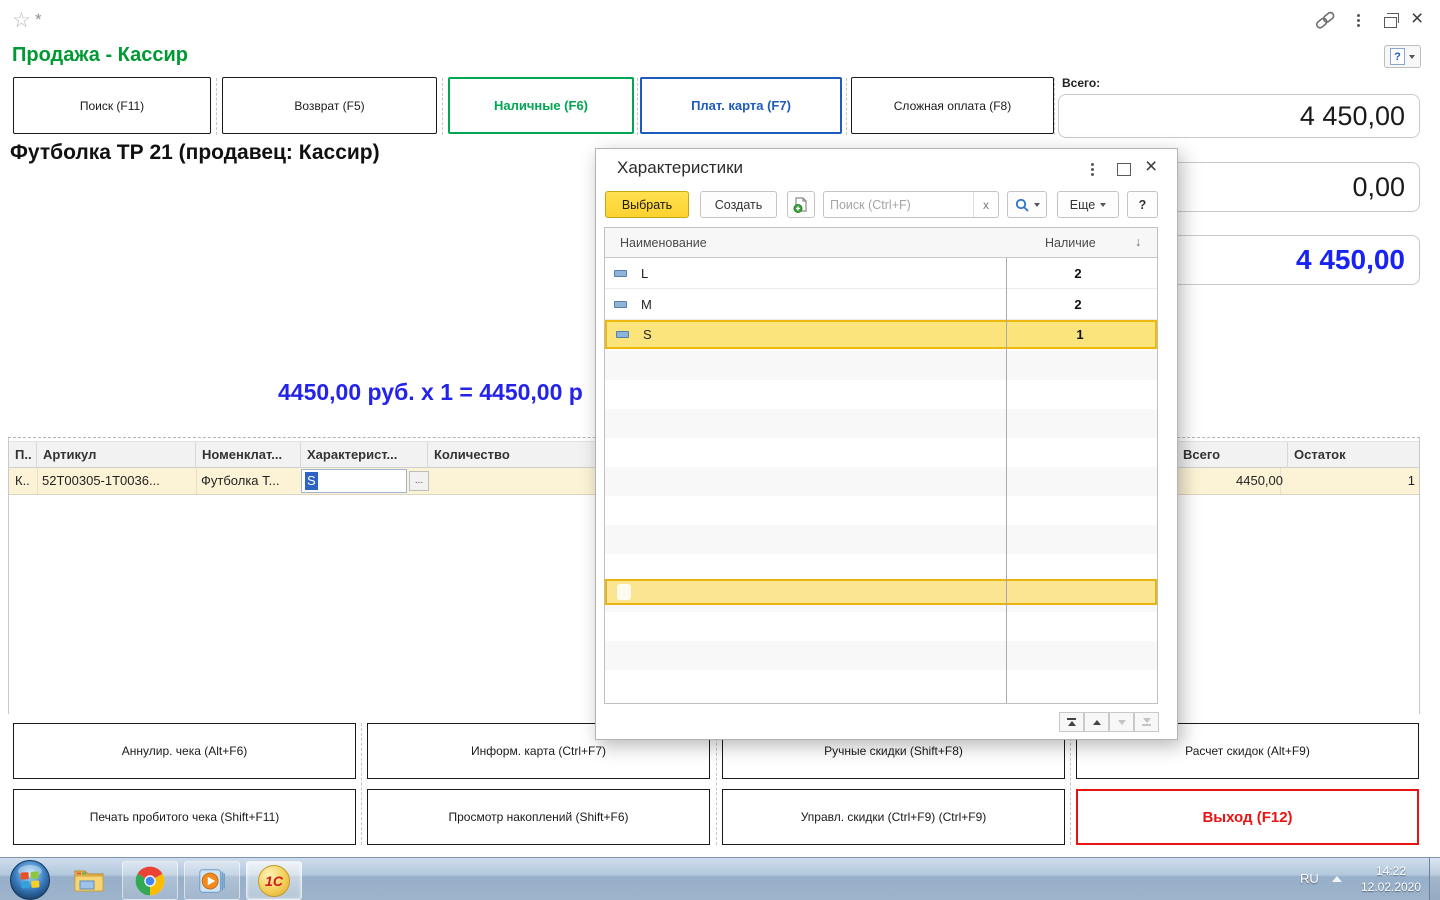 This screenshot has width=1440, height=900. What do you see at coordinates (647, 334) in the screenshot?
I see `row-name: S` at bounding box center [647, 334].